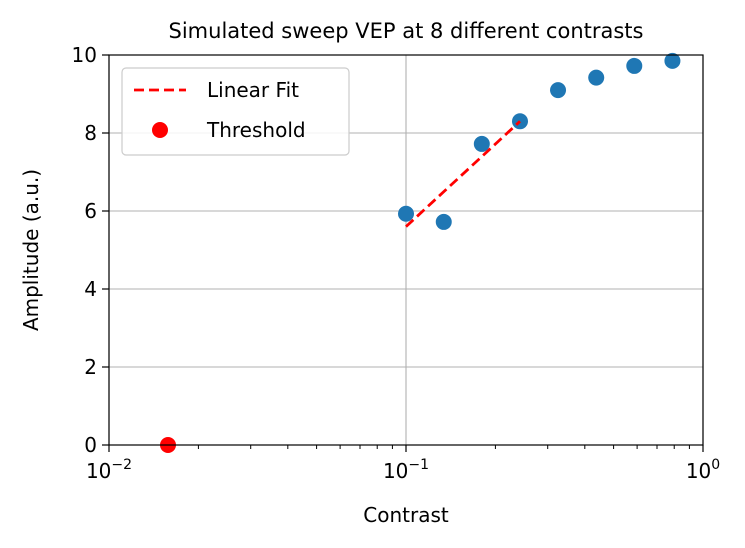  What do you see at coordinates (90, 367) in the screenshot?
I see `y-tick-label: 2` at bounding box center [90, 367].